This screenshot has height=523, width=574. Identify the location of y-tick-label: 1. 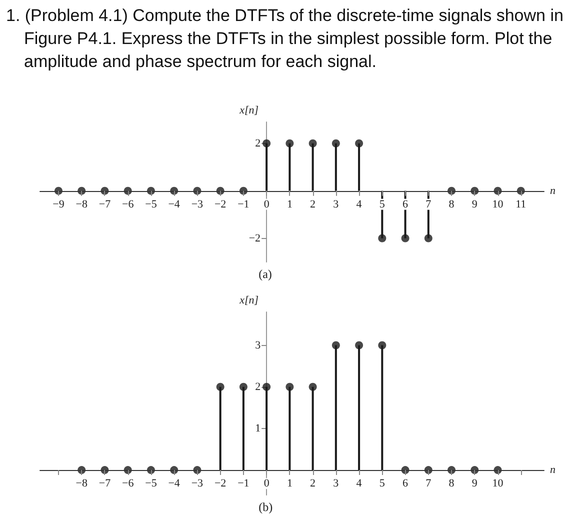
(258, 428).